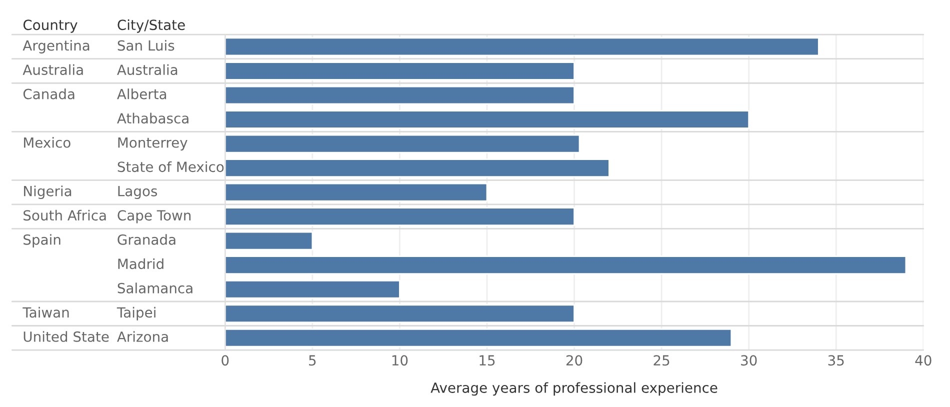 This screenshot has width=950, height=407. Describe the element at coordinates (52, 70) in the screenshot. I see `y2-tick-label: Australia` at that location.